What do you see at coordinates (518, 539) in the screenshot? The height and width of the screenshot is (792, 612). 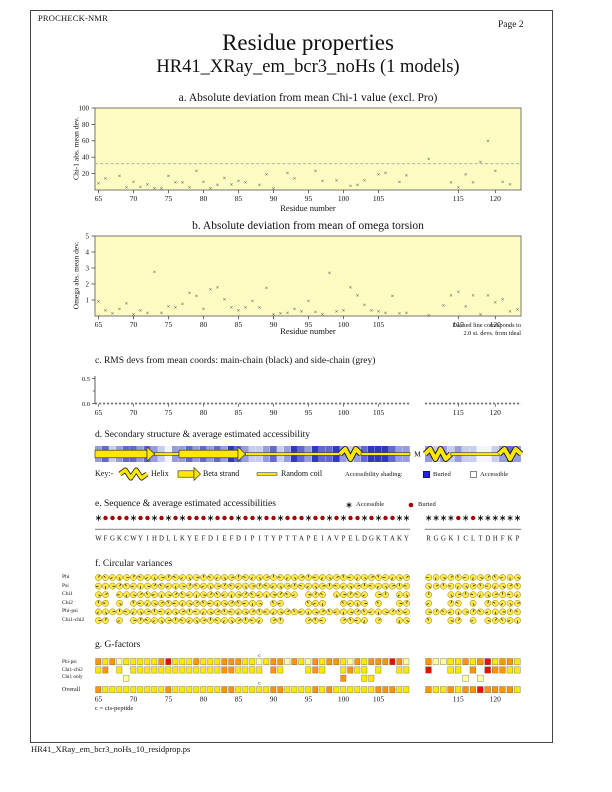 I see `svg-text: P` at bounding box center [518, 539].